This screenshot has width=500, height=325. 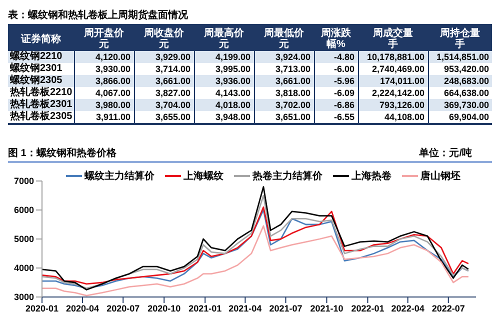 What do you see at coordinates (205, 308) in the screenshot?
I see `x-tick-label: 2021-01` at bounding box center [205, 308].